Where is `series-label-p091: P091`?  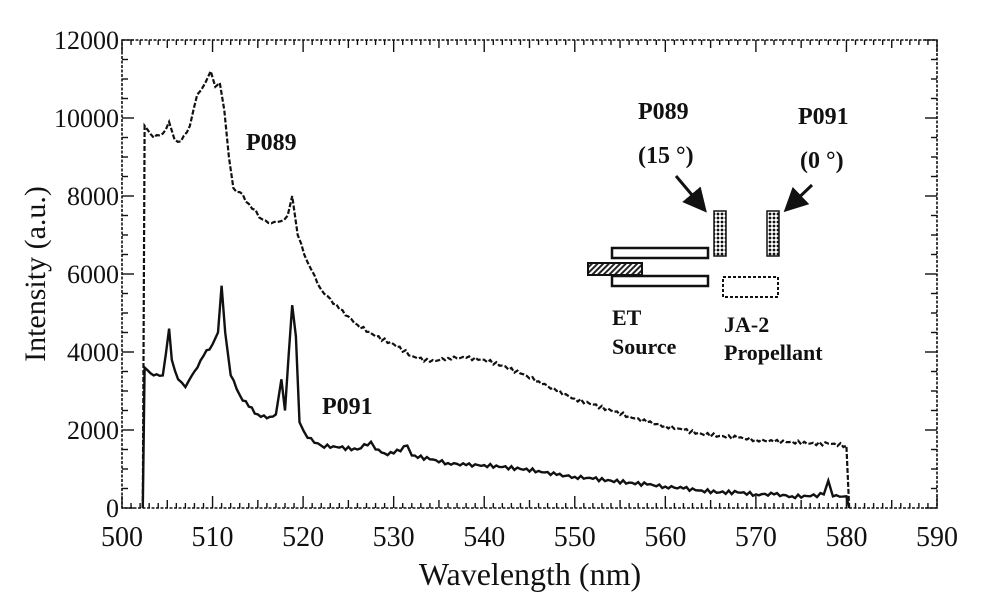
series-label-p091: P091 is located at coordinates (347, 407).